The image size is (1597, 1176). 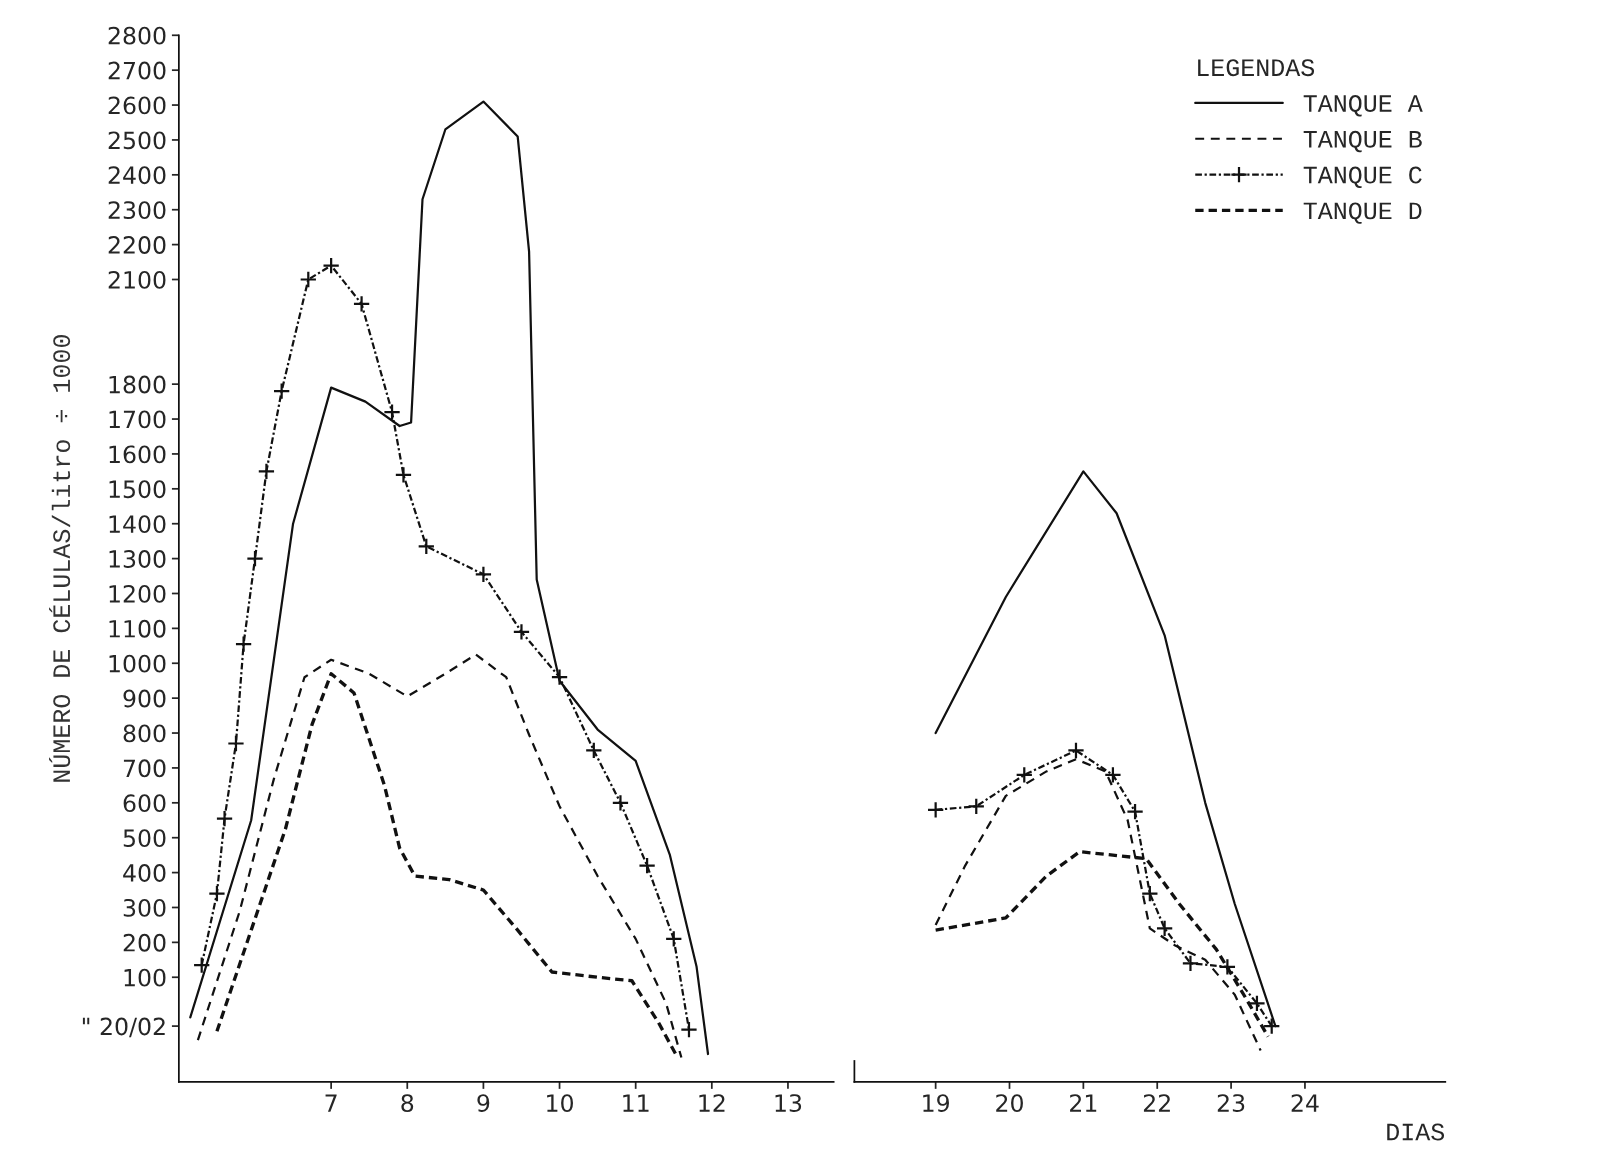 What do you see at coordinates (137, 140) in the screenshot?
I see `y-tick-label: 2500` at bounding box center [137, 140].